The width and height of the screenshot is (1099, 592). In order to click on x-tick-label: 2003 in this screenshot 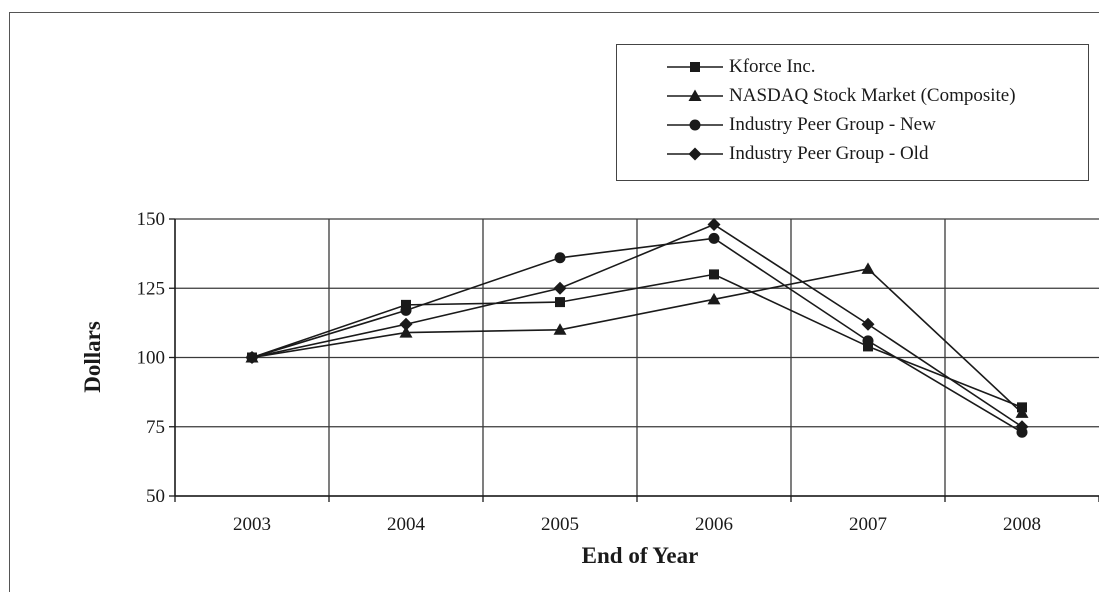, I will do `click(252, 524)`.